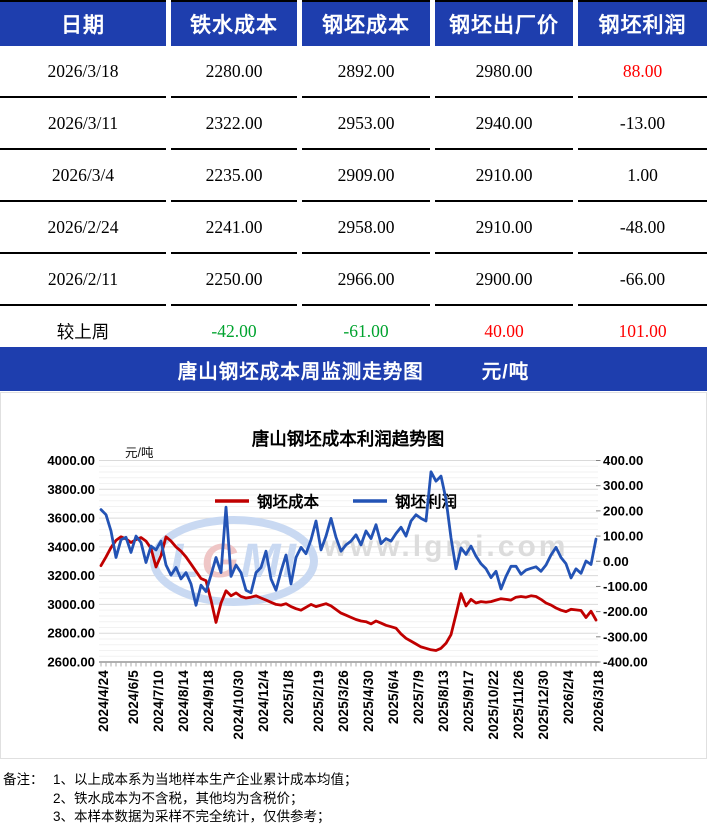  What do you see at coordinates (616, 561) in the screenshot?
I see `right-axis-tick-label: 0.00` at bounding box center [616, 561].